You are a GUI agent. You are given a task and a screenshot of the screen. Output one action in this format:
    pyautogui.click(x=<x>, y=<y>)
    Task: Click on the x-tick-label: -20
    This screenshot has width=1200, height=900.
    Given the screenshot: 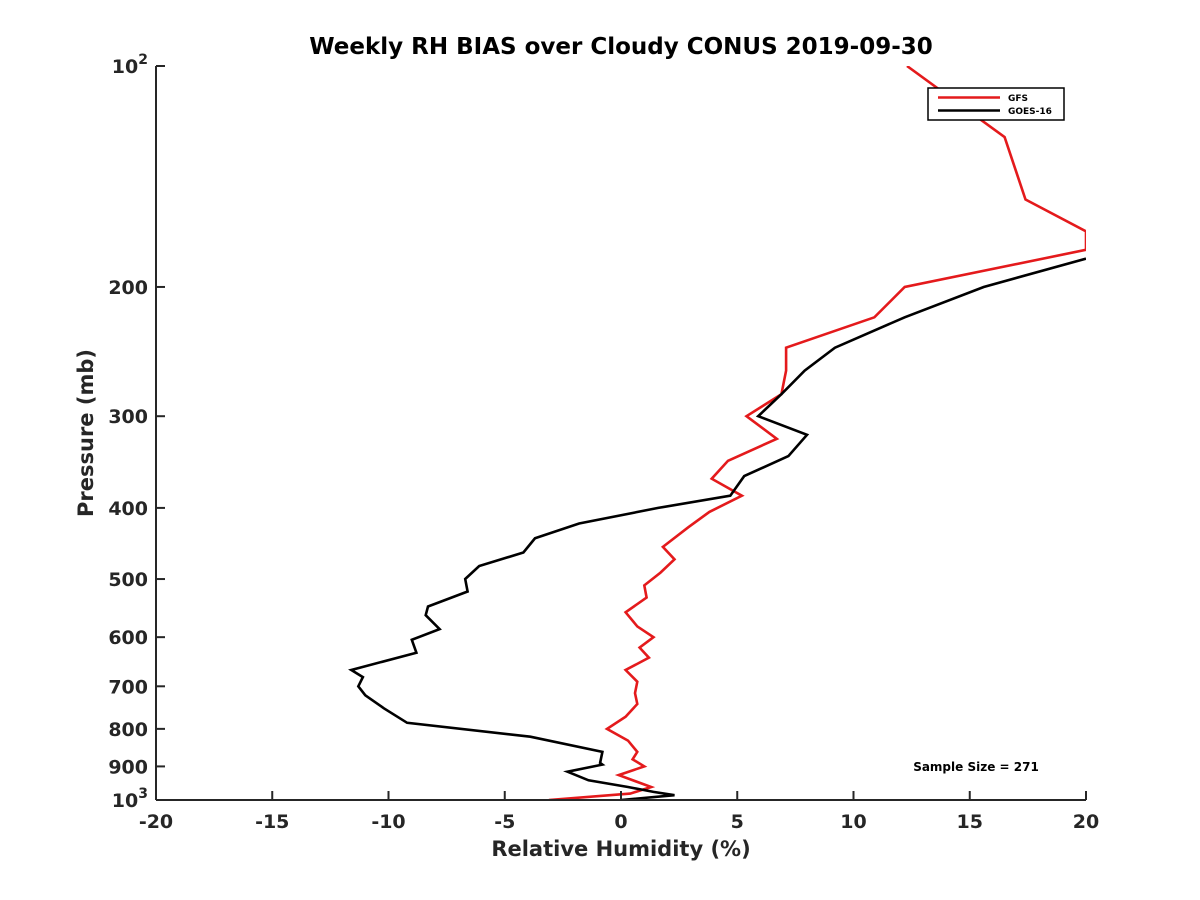 What is the action you would take?
    pyautogui.click(x=156, y=822)
    